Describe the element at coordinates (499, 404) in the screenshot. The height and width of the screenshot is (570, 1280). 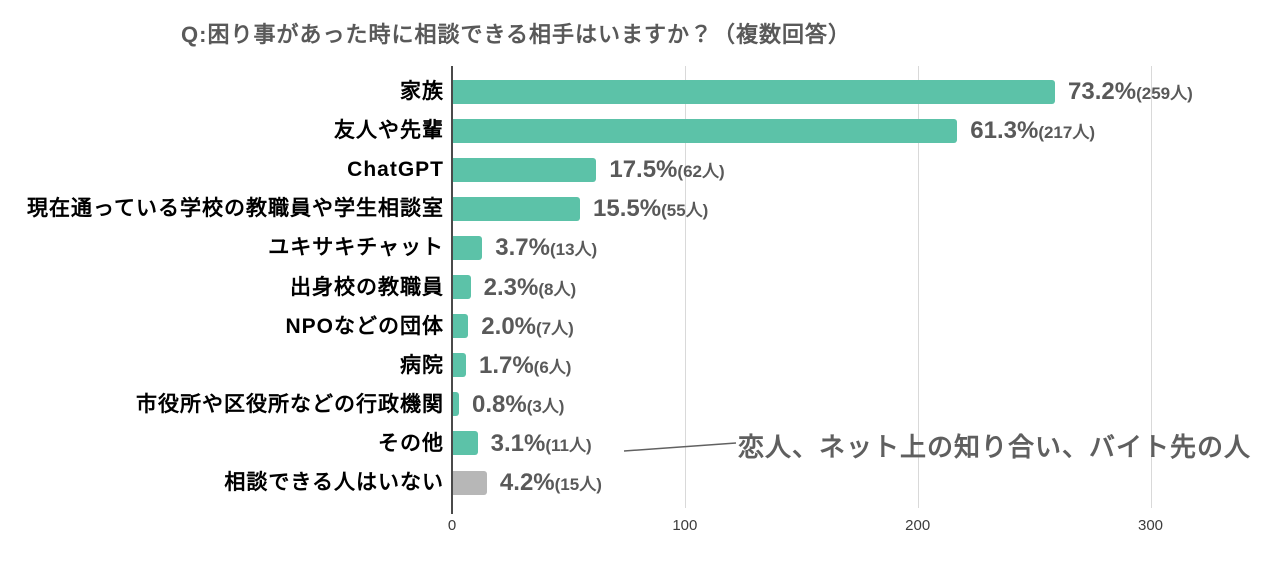
I see `percent-value: 0.8%` at that location.